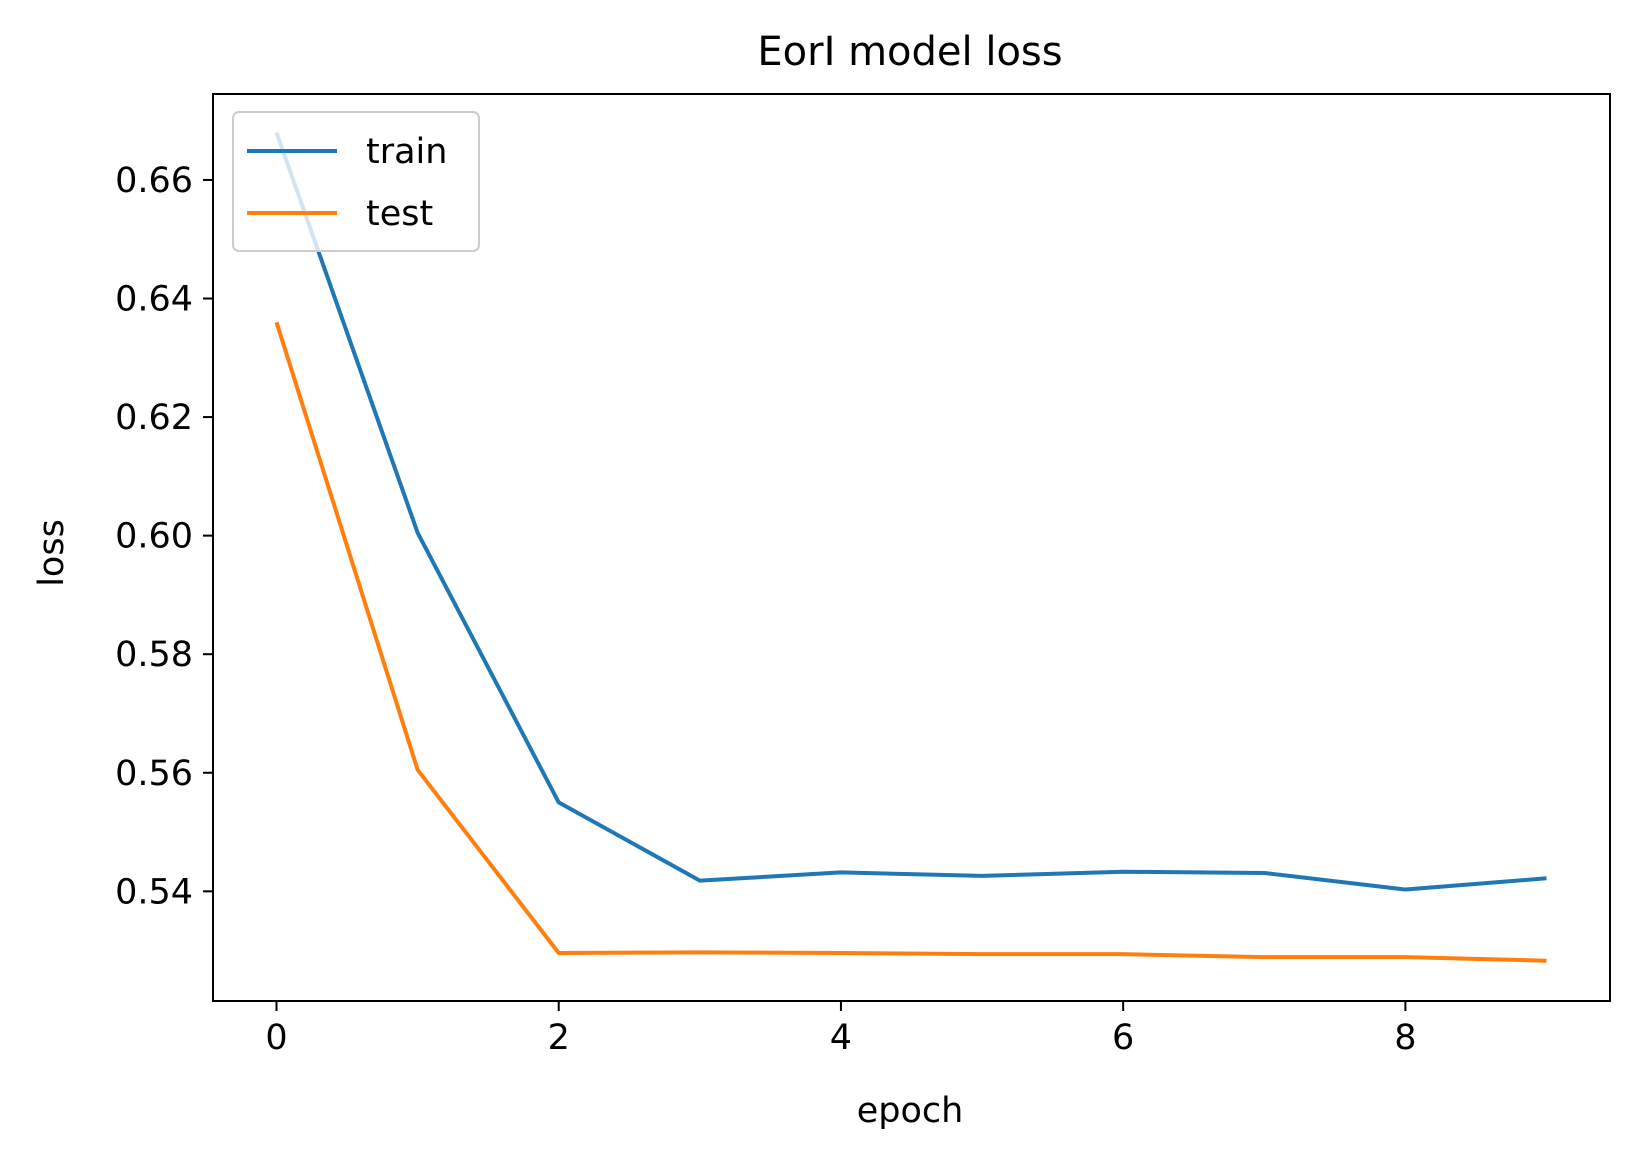 The width and height of the screenshot is (1635, 1158). I want to click on legend-label-test: test, so click(399, 214).